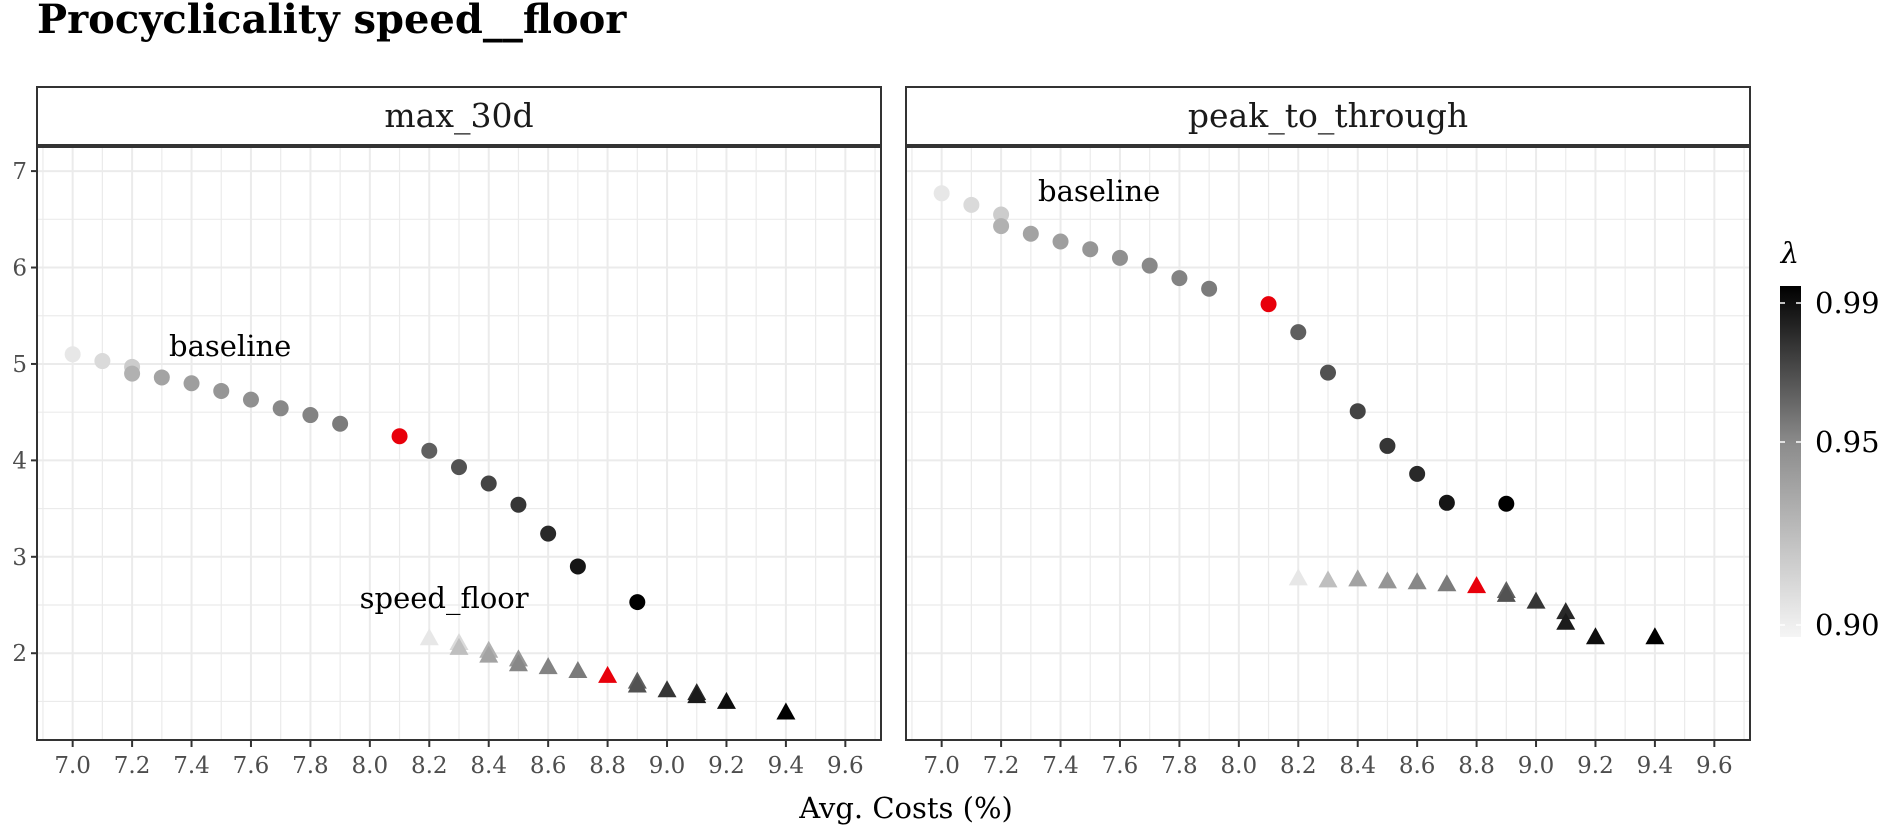 Image resolution: width=1889 pixels, height=826 pixels. Describe the element at coordinates (19, 172) in the screenshot. I see `y-tick-label: 7` at that location.